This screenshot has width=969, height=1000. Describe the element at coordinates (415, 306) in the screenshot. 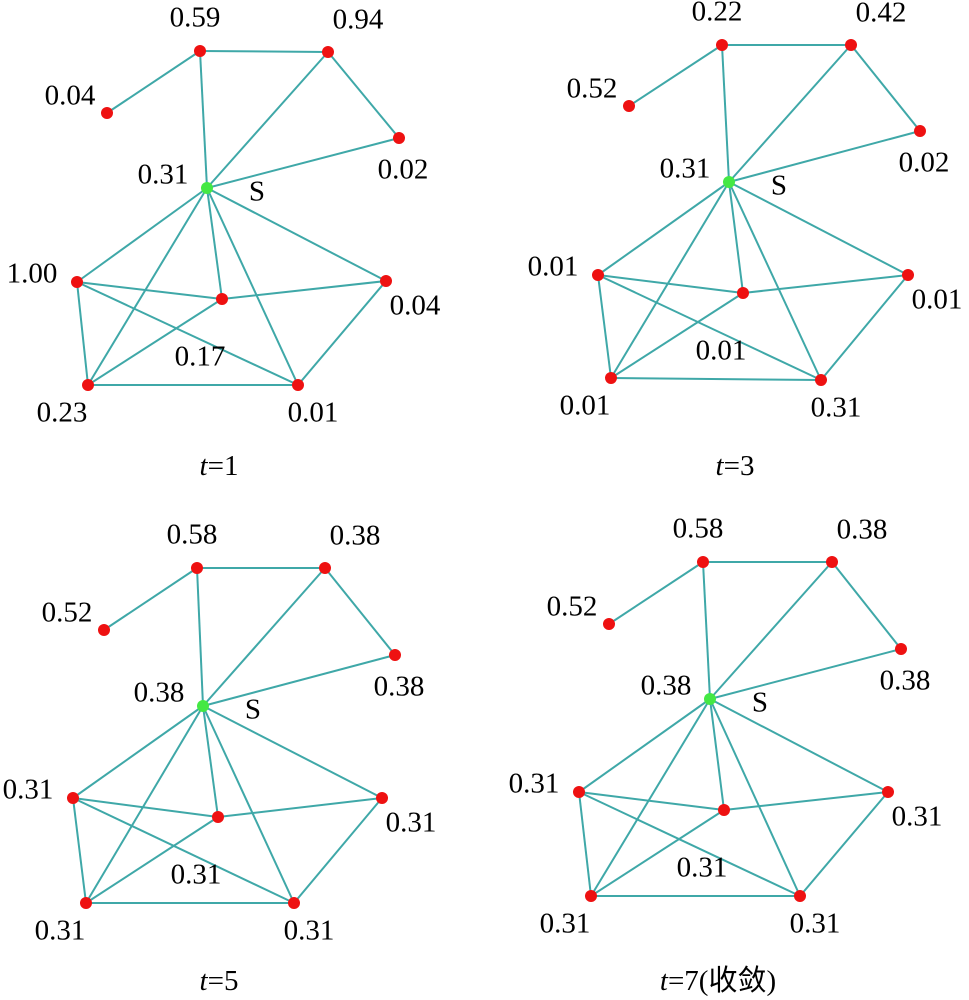

I see `node-label: 0.04` at that location.